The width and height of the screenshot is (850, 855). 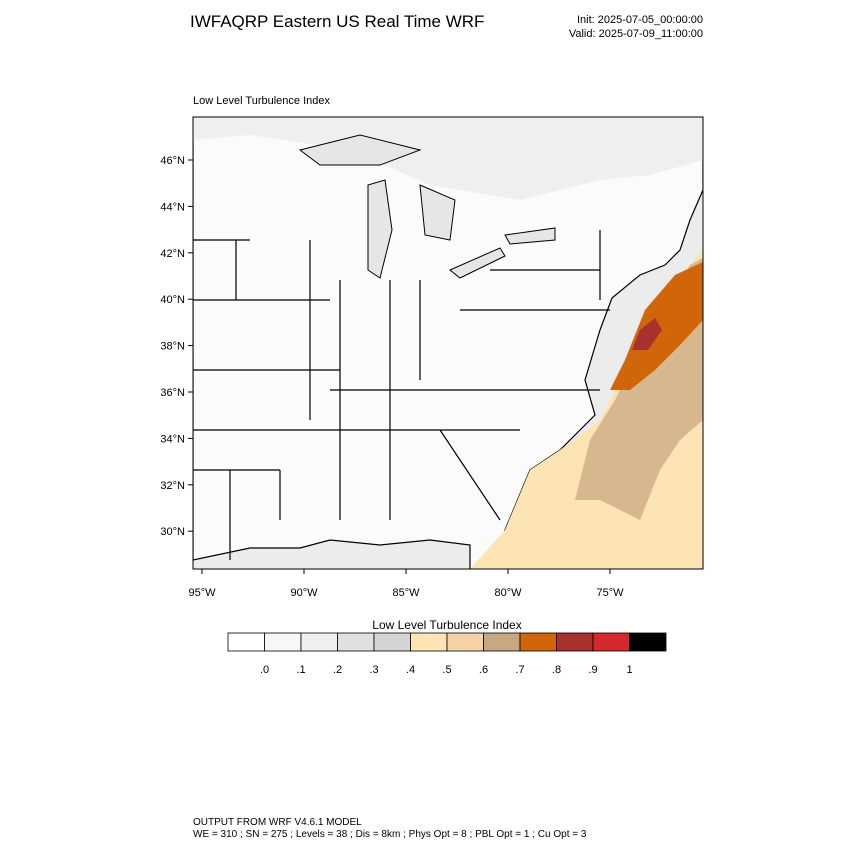 I want to click on lat-label: 44°N, so click(x=172, y=207).